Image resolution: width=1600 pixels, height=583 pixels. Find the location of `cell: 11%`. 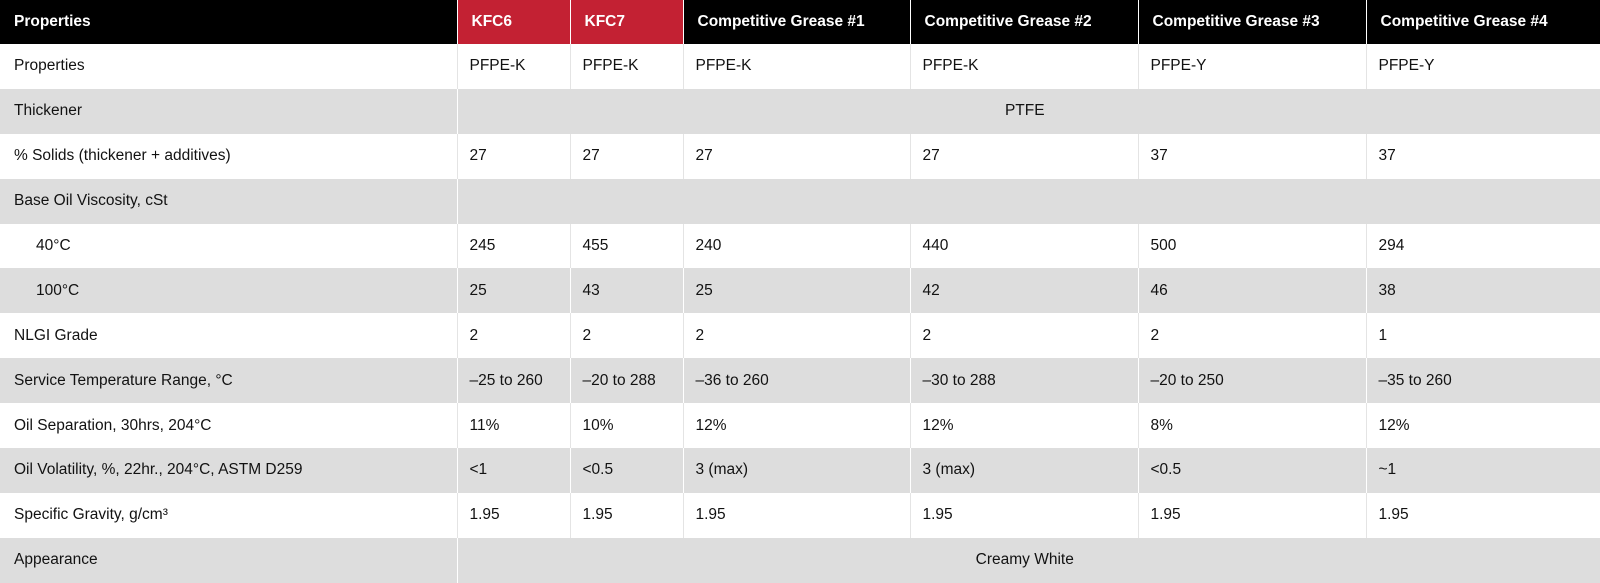

cell: 11% is located at coordinates (513, 426).